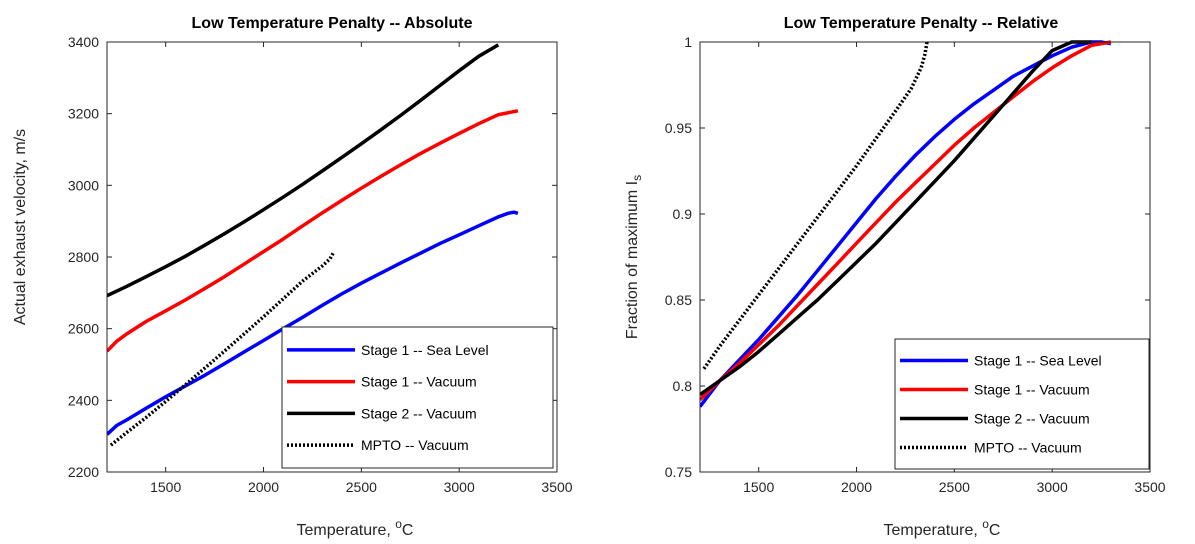 This screenshot has width=1195, height=544. Describe the element at coordinates (921, 23) in the screenshot. I see `chart-title-relative: Low Temperature Penalty -- Relative` at that location.